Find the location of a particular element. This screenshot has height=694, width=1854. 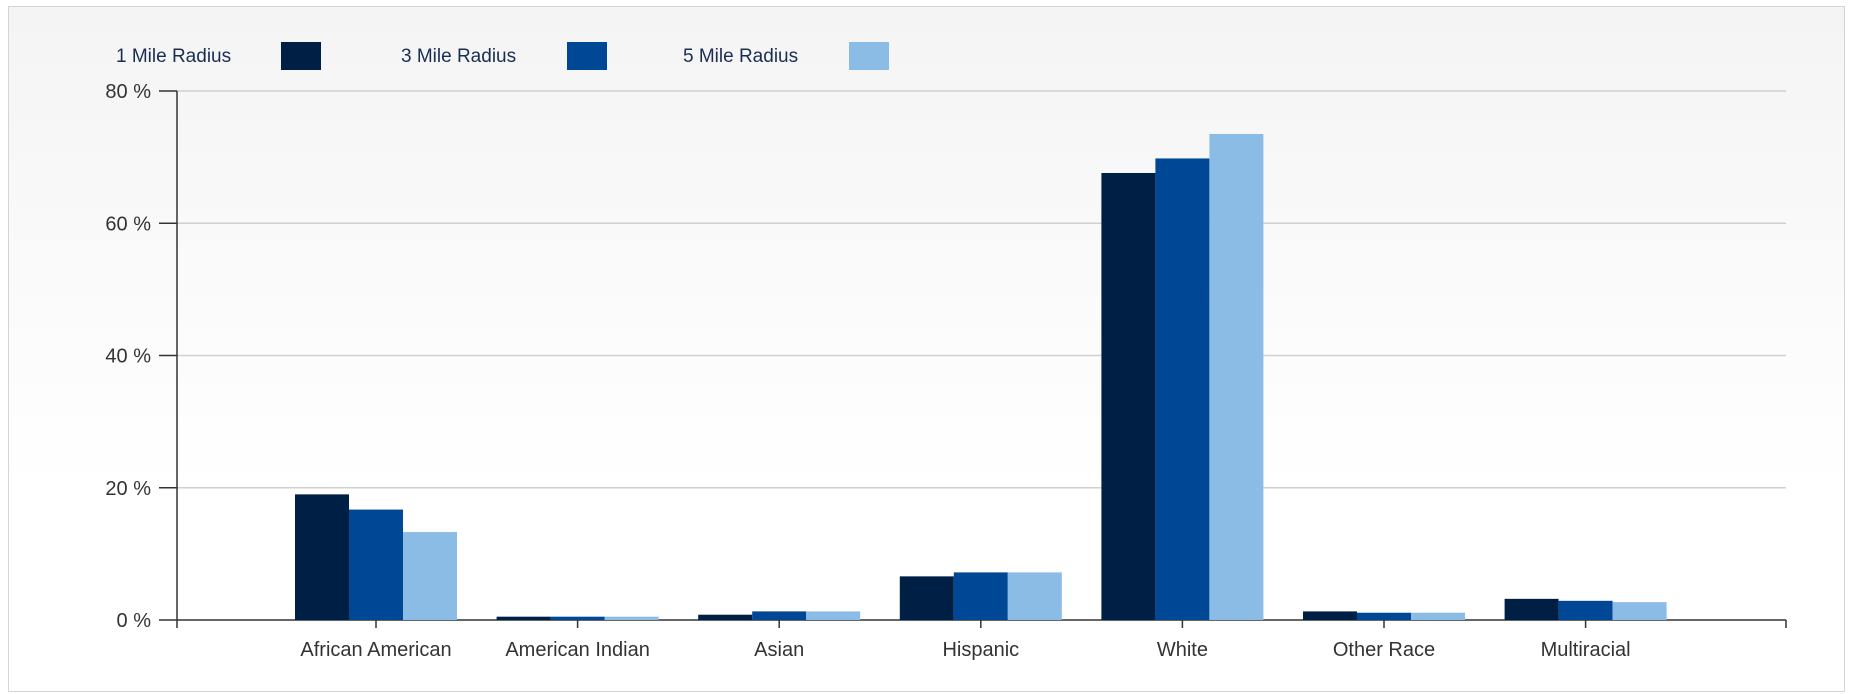

y-tick-label: 0 % is located at coordinates (134, 621).